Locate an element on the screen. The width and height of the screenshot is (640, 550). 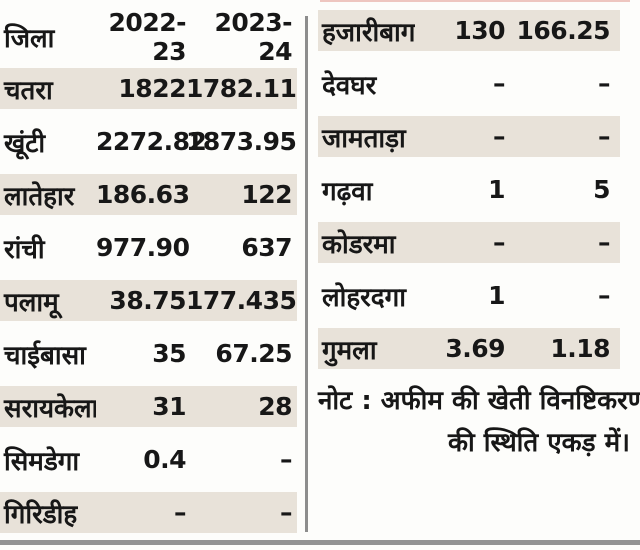
district-name-cell: रांची is located at coordinates (24, 249).